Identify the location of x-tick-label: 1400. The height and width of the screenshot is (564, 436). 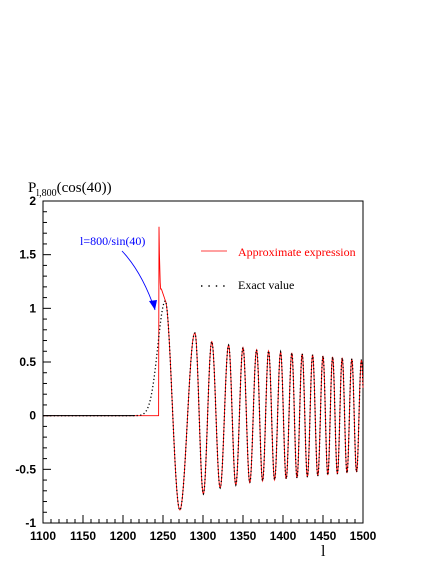
(283, 536).